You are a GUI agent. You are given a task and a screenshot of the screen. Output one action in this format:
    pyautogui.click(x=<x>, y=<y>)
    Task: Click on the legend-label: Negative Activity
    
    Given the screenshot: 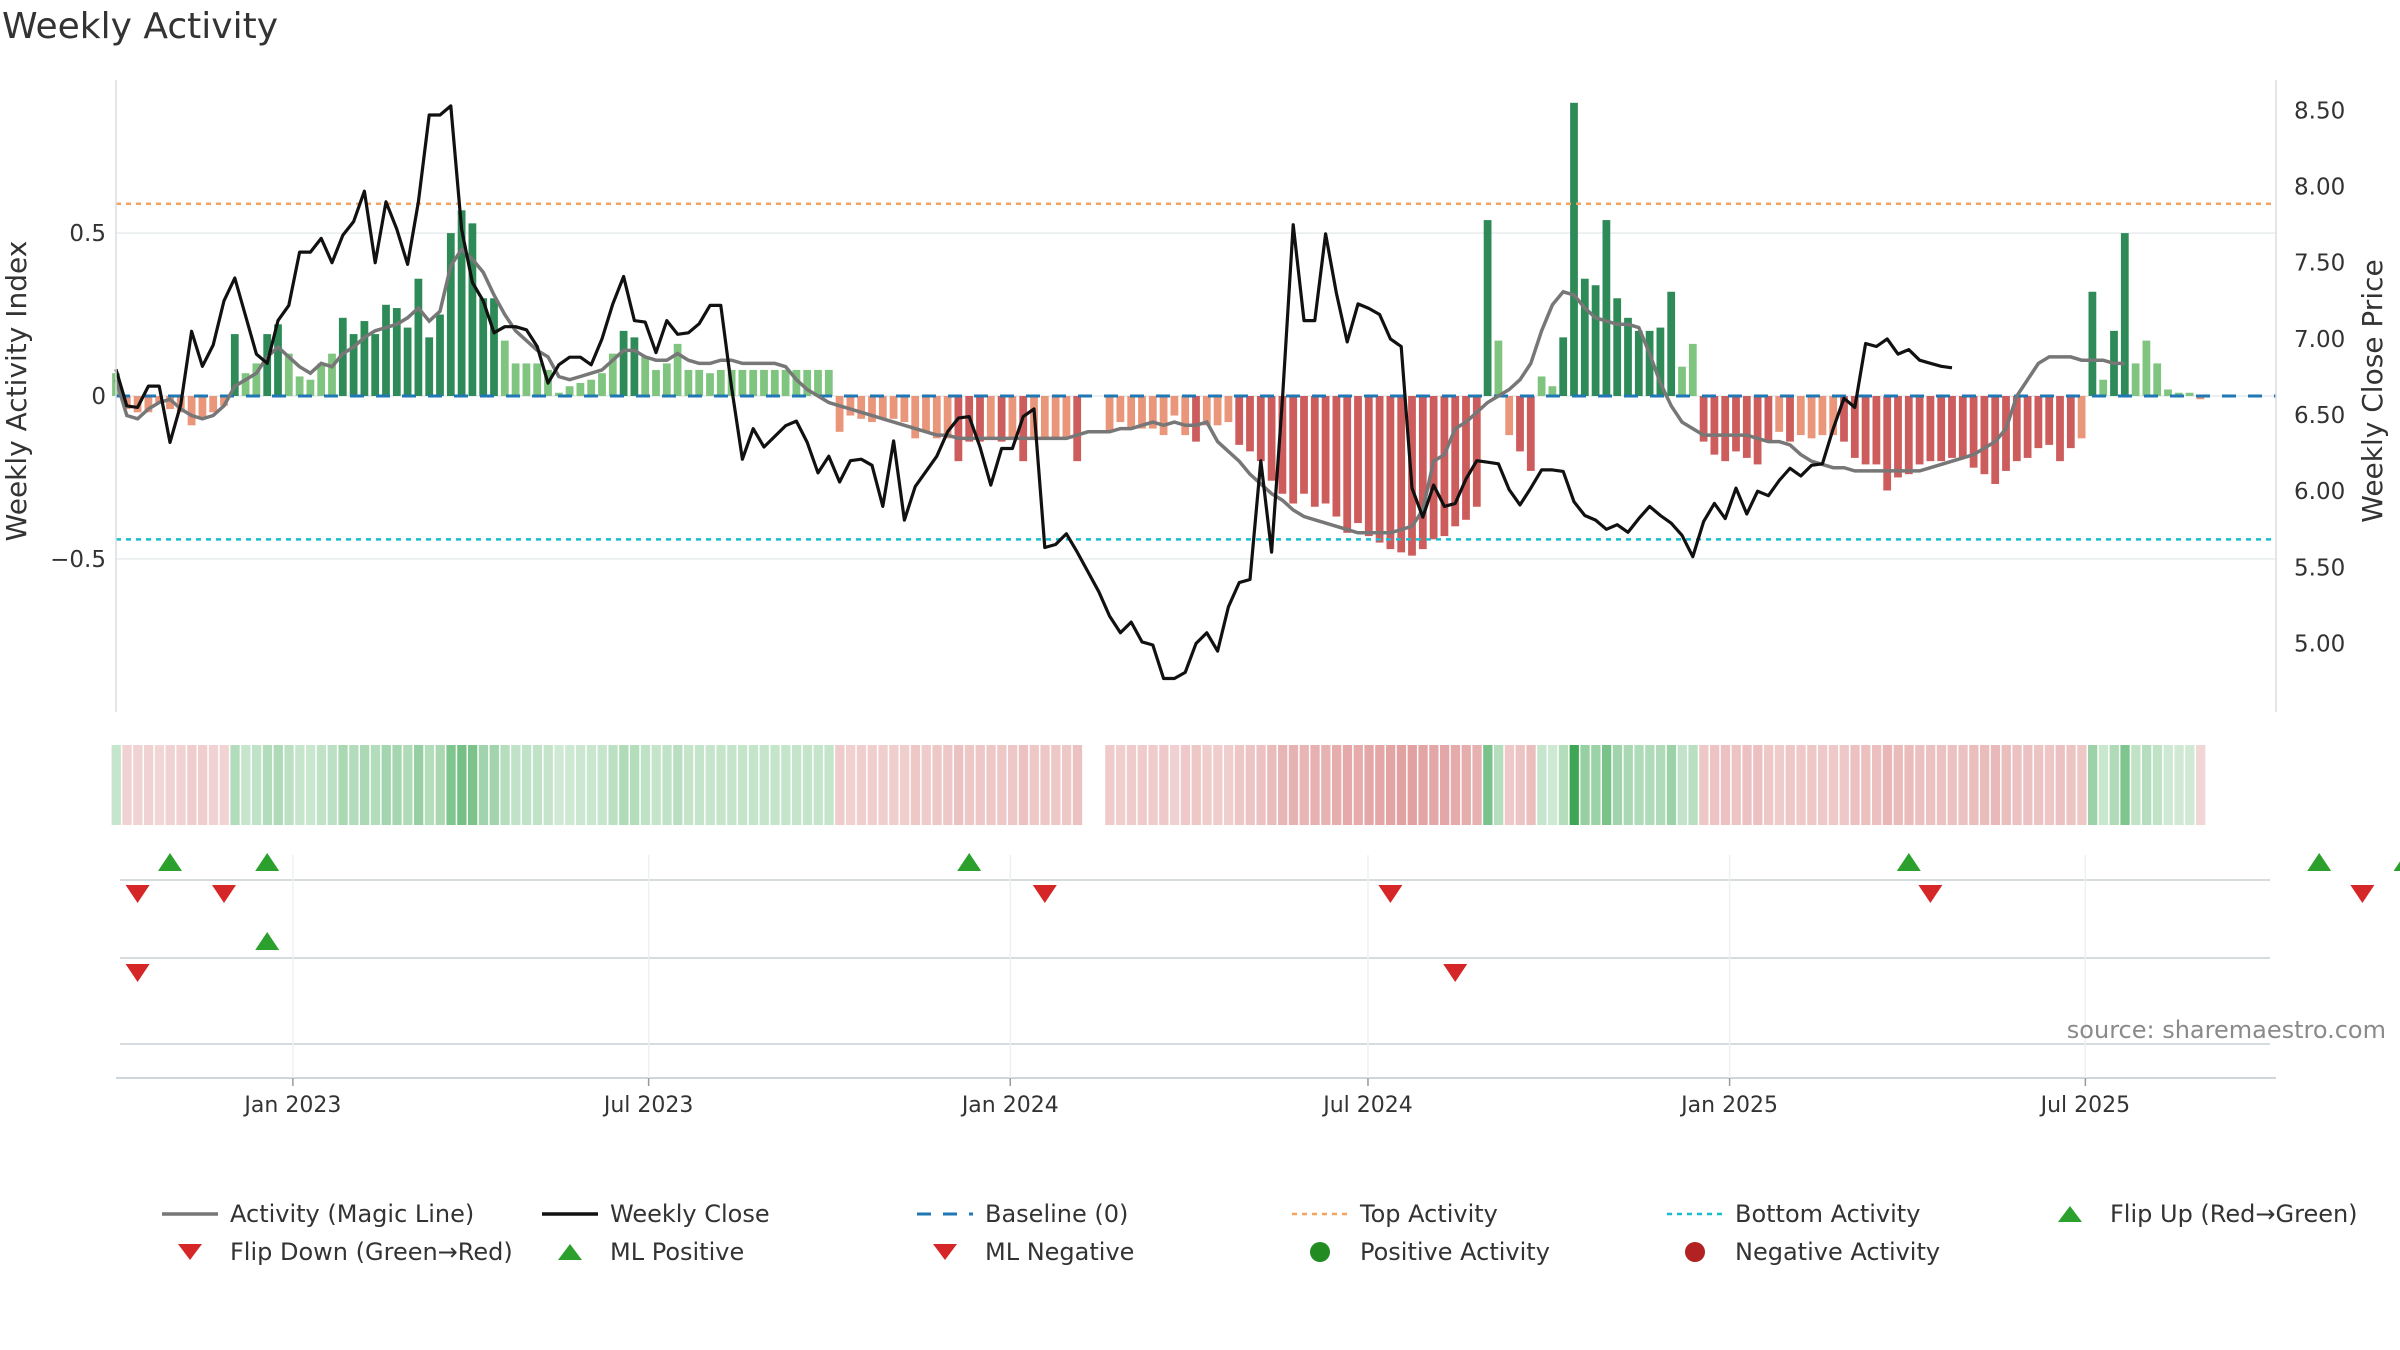 What is the action you would take?
    pyautogui.click(x=1838, y=1252)
    